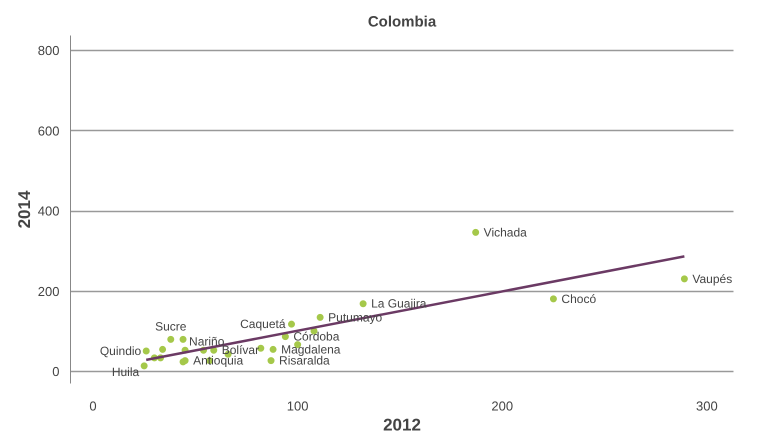  I want to click on x-tick-label: 300, so click(707, 406).